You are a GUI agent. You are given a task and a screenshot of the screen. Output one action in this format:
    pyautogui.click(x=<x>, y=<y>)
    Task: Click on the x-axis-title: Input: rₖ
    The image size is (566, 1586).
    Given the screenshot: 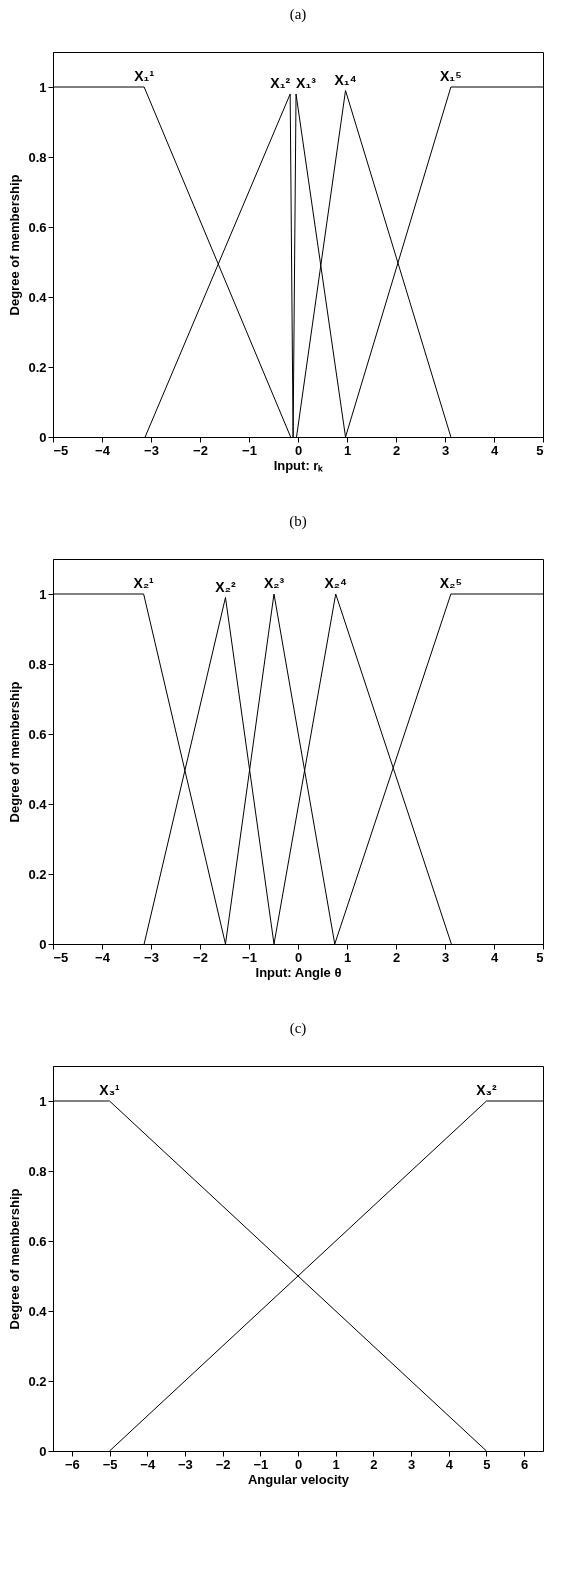 What is the action you would take?
    pyautogui.click(x=298, y=465)
    